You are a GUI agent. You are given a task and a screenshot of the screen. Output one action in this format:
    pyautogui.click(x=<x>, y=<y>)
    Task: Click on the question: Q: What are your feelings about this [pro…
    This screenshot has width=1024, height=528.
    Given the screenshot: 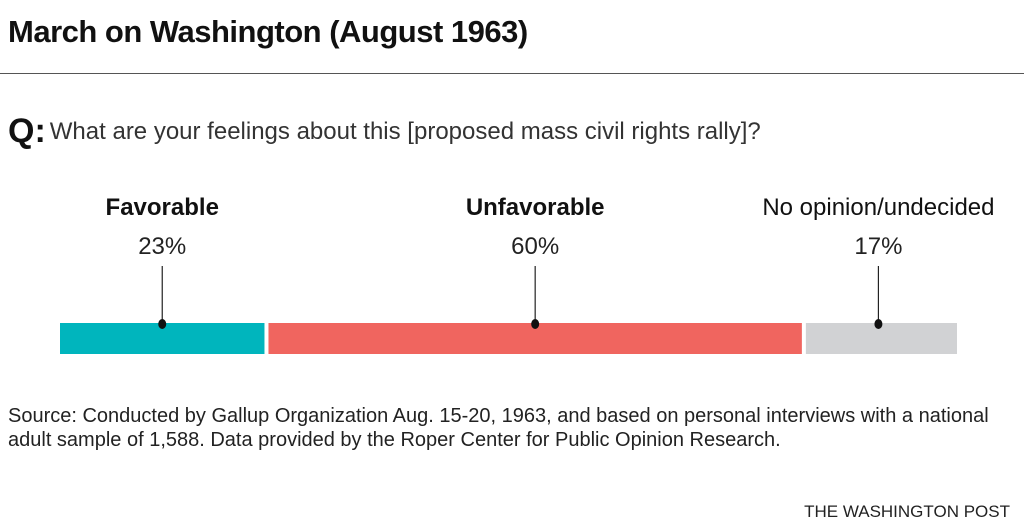 What is the action you would take?
    pyautogui.click(x=384, y=131)
    